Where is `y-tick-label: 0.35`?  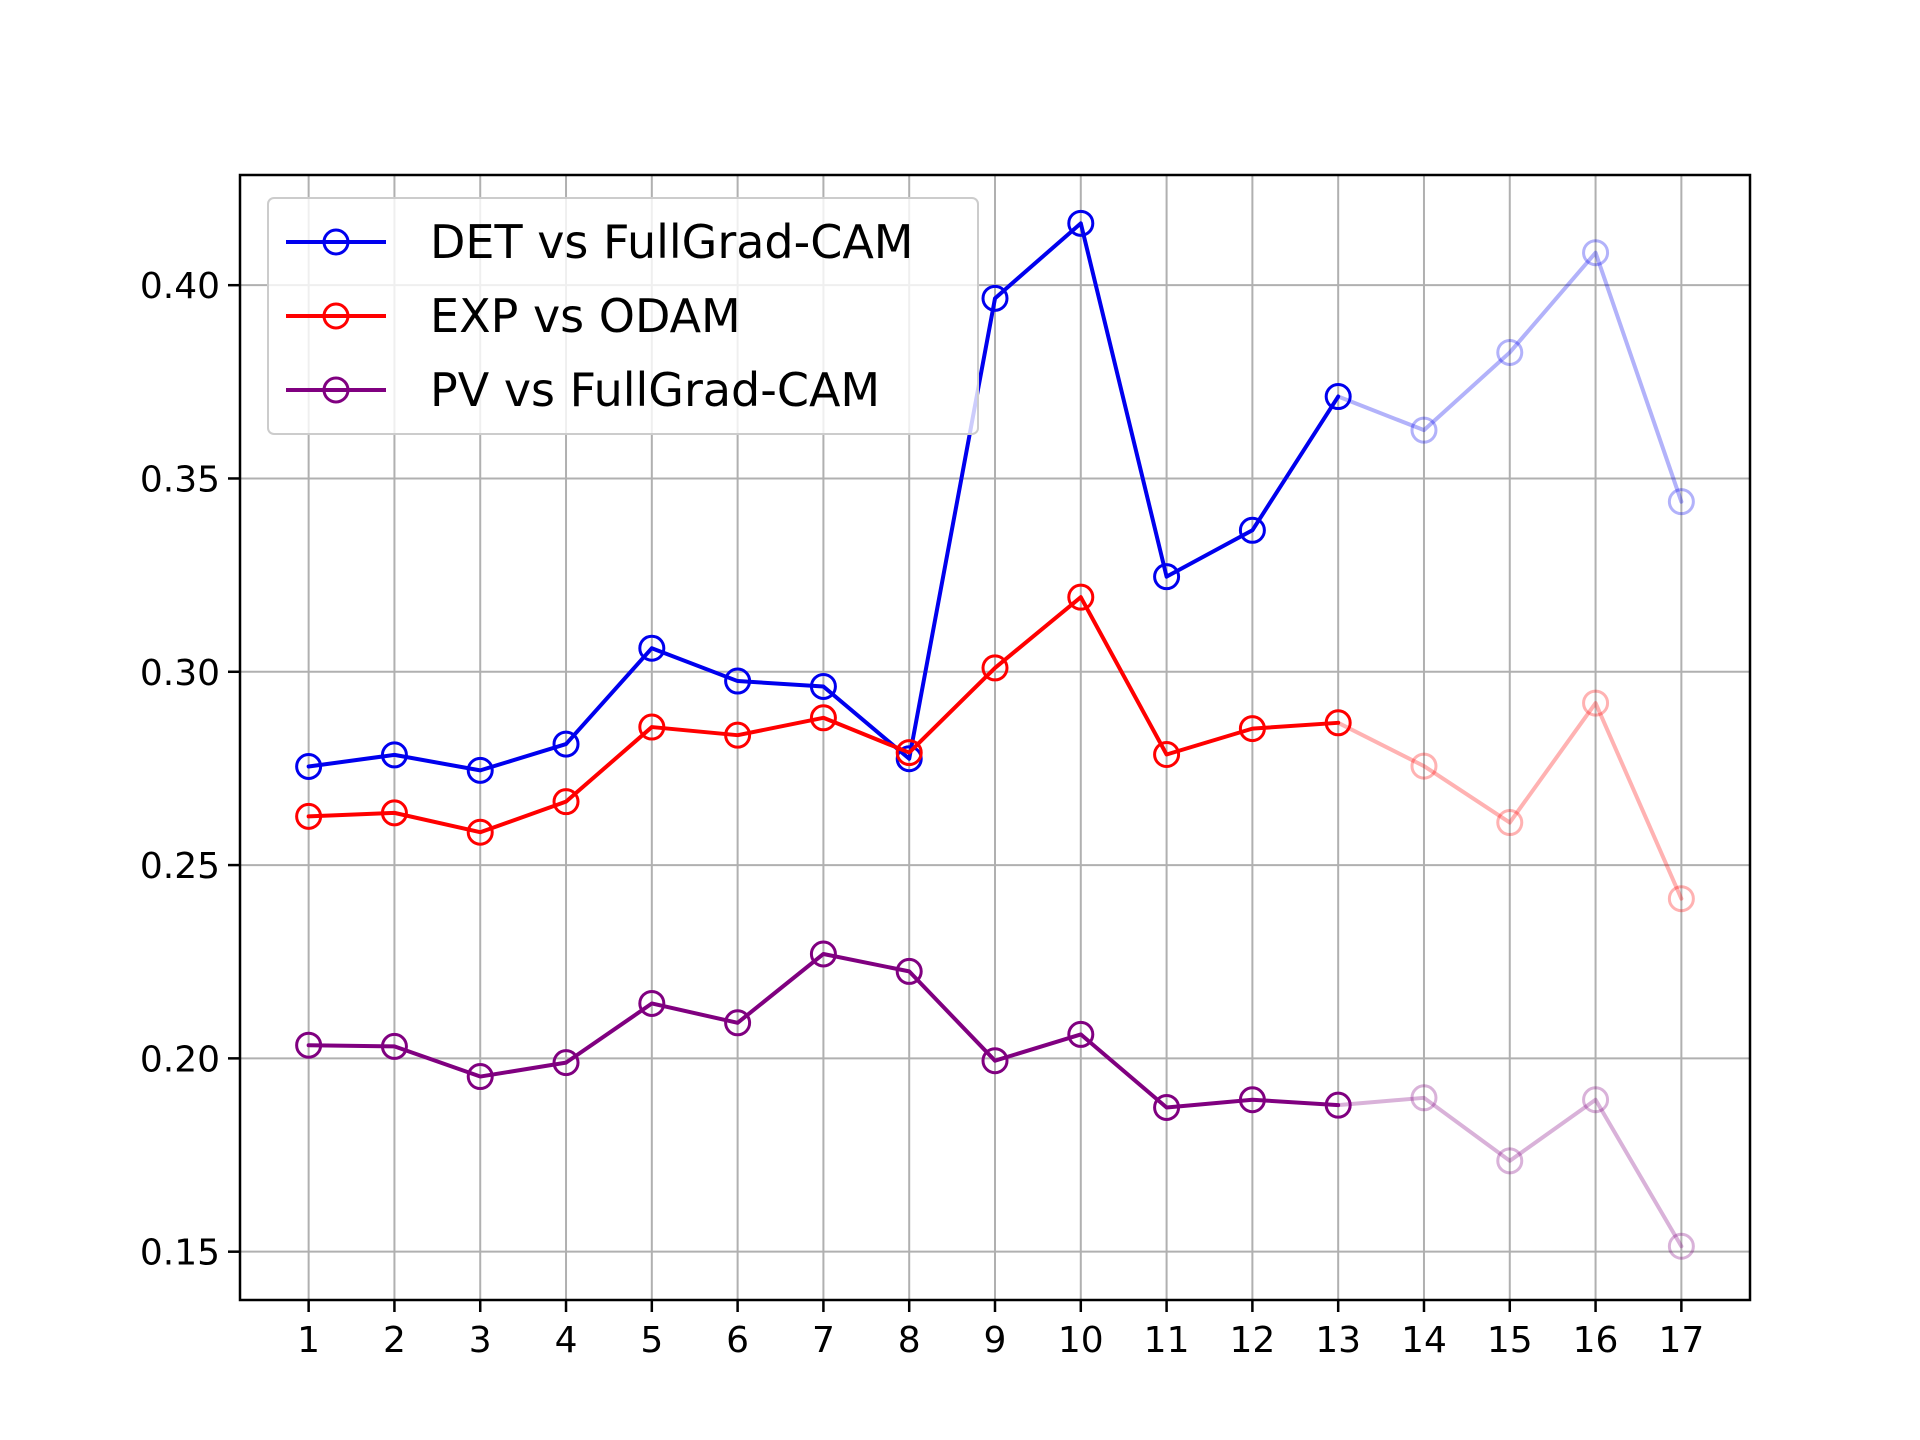 y-tick-label: 0.35 is located at coordinates (180, 479).